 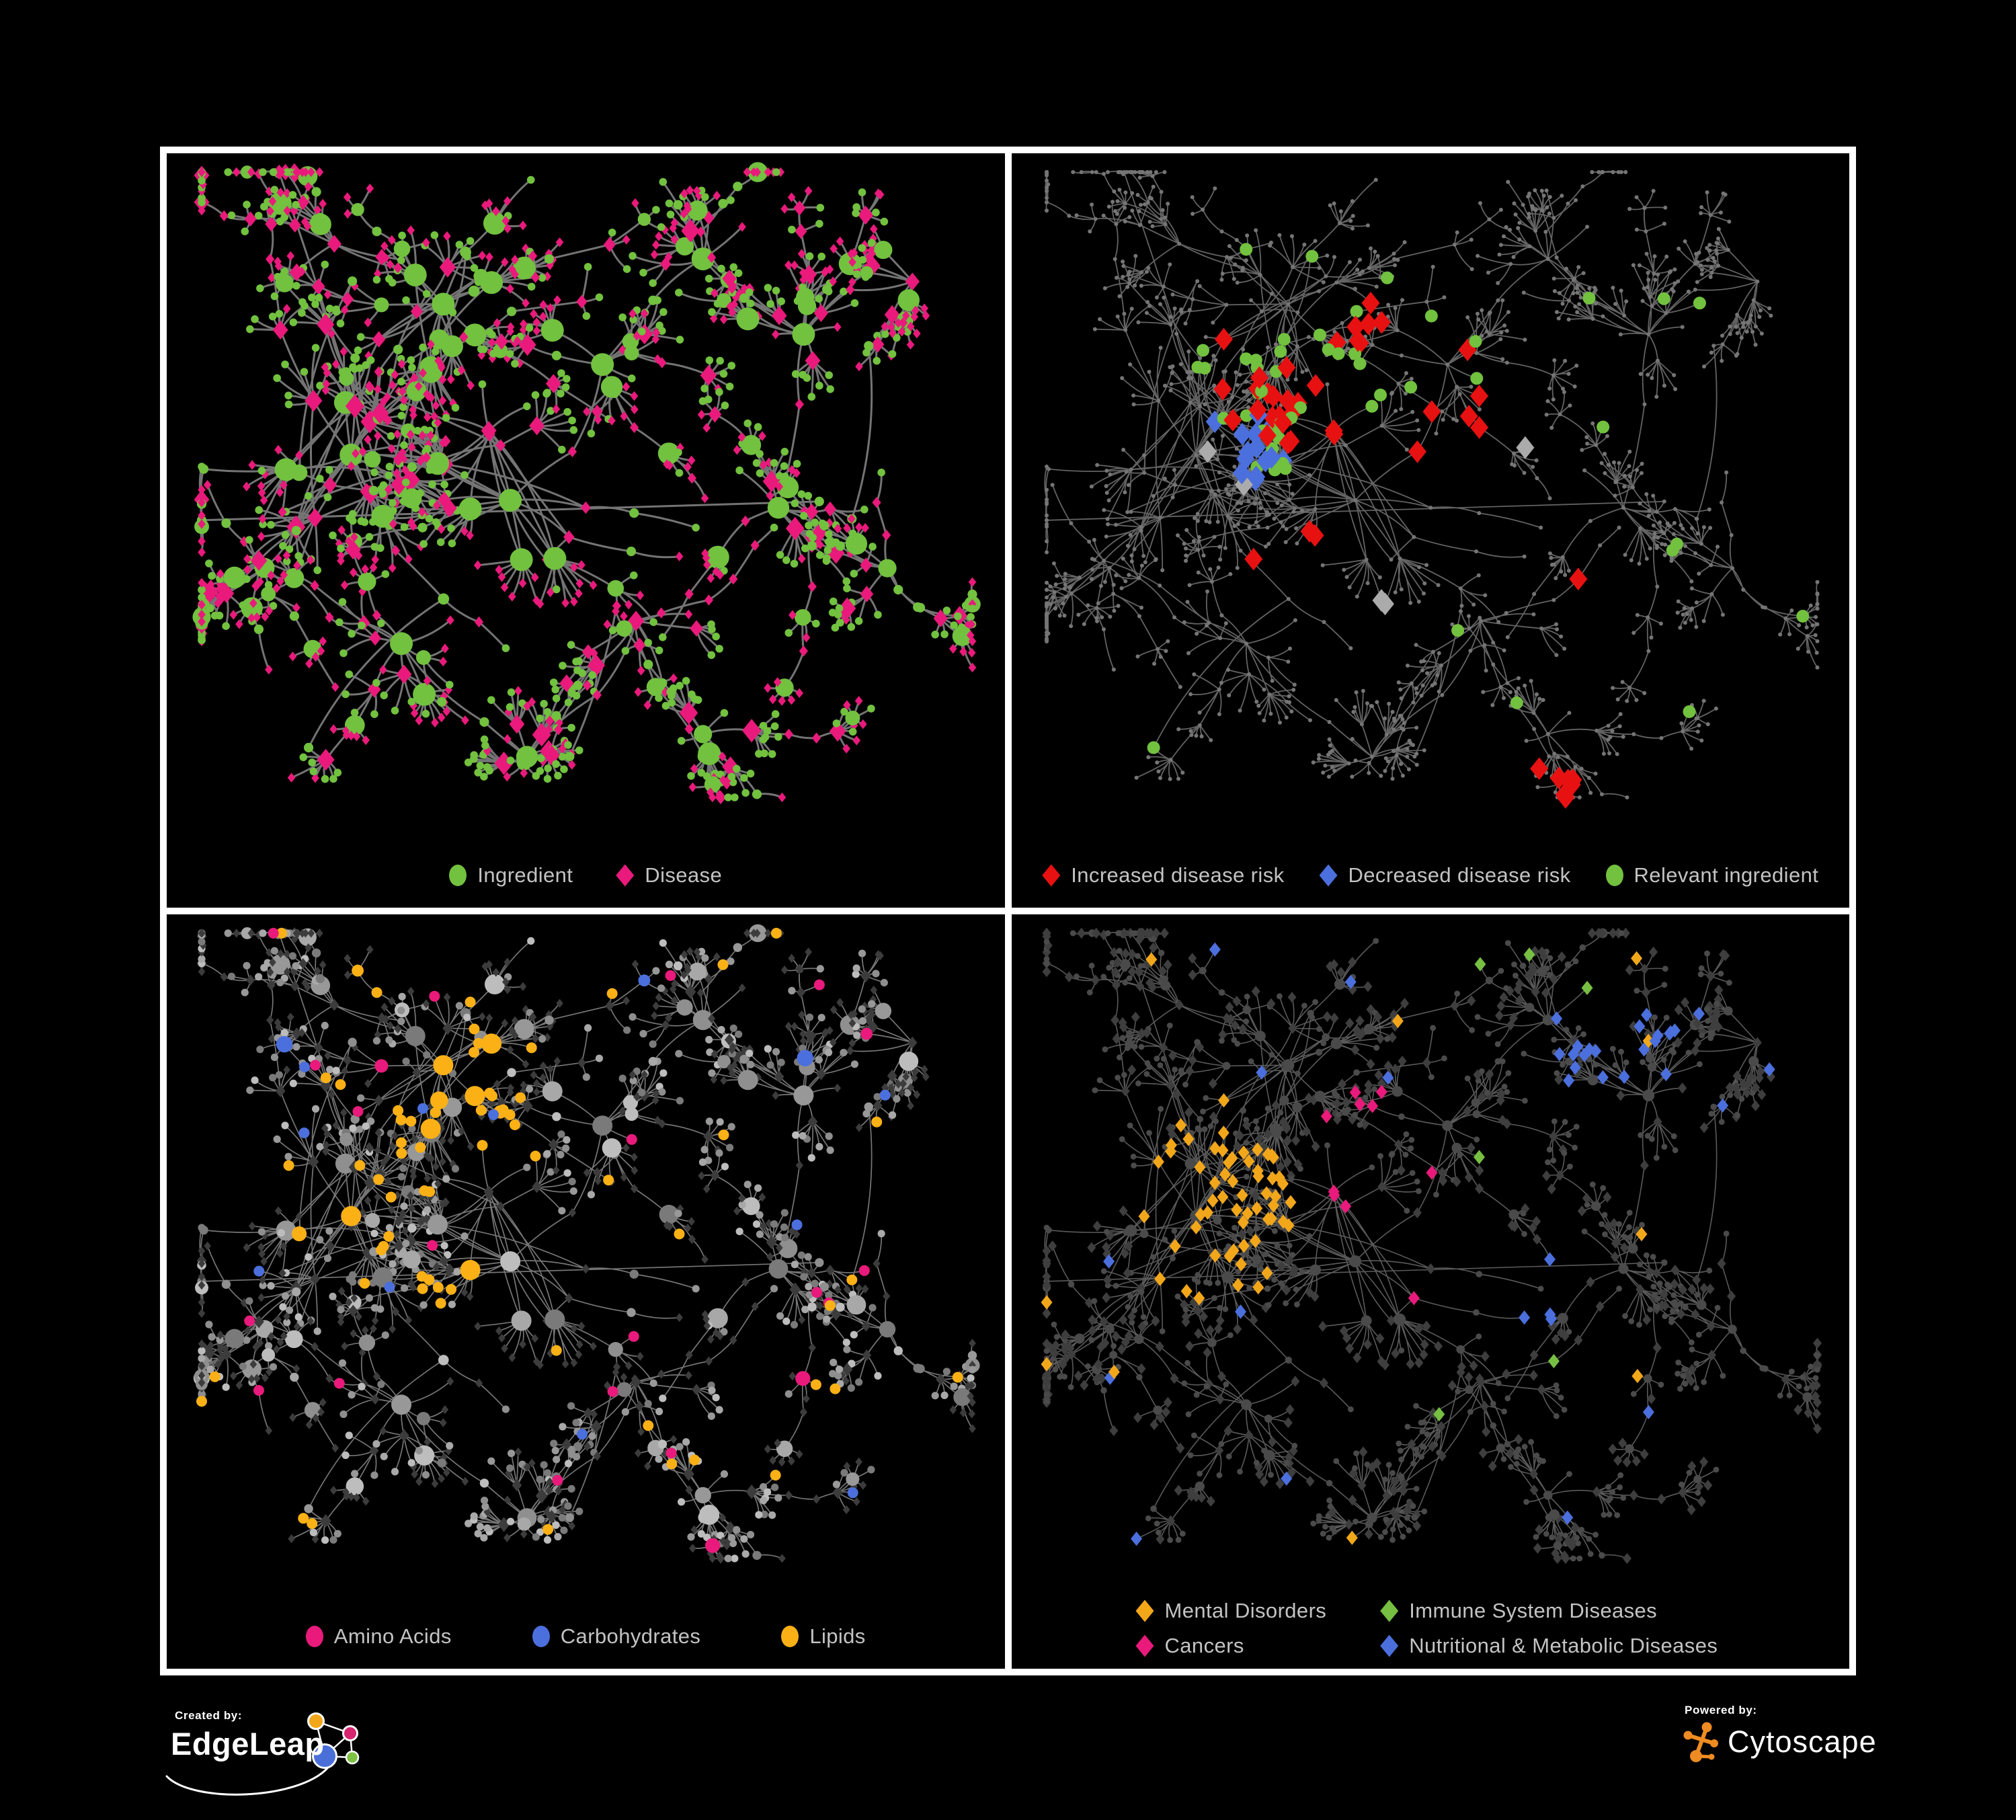 What do you see at coordinates (837, 1636) in the screenshot?
I see `legend-label-lipids: Lipids` at bounding box center [837, 1636].